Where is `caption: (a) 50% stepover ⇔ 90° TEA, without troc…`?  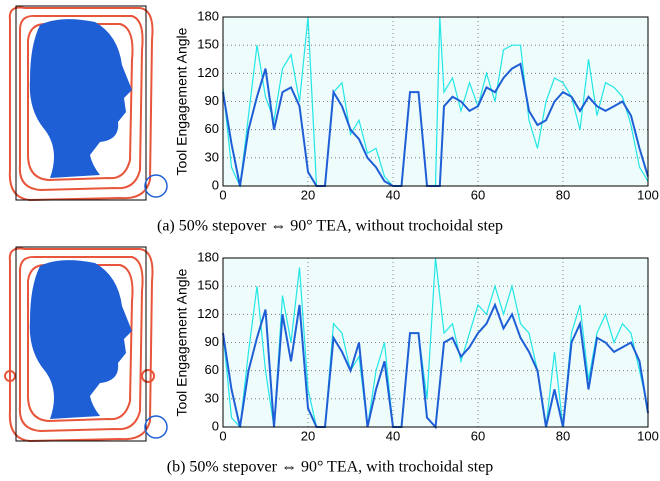 caption: (a) 50% stepover ⇔ 90° TEA, without troc… is located at coordinates (330, 226).